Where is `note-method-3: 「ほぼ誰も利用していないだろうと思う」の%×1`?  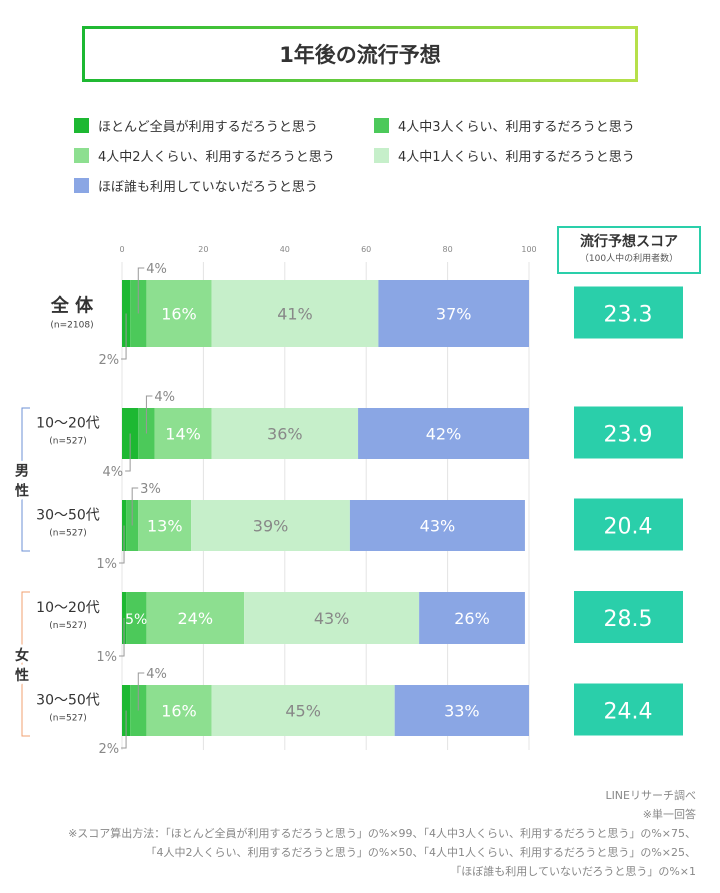 note-method-3: 「ほぼ誰も利用していないだろうと思う」の%×1 is located at coordinates (573, 871).